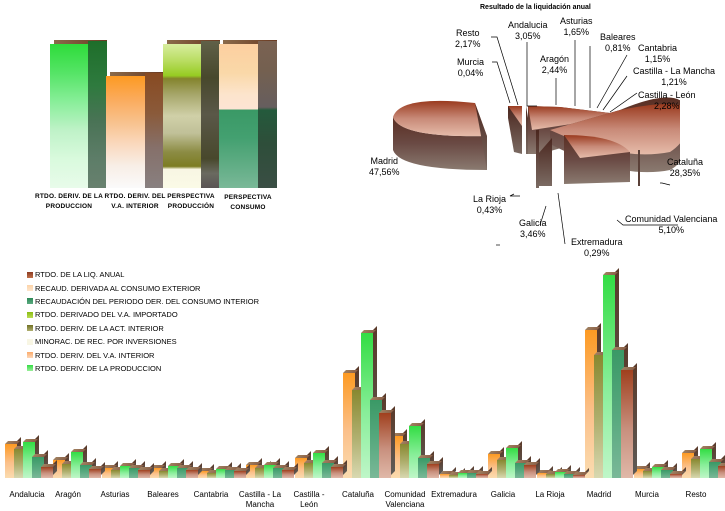 This screenshot has width=725, height=511. I want to click on category-label-castilla-leon: Castilla - León, so click(309, 499).